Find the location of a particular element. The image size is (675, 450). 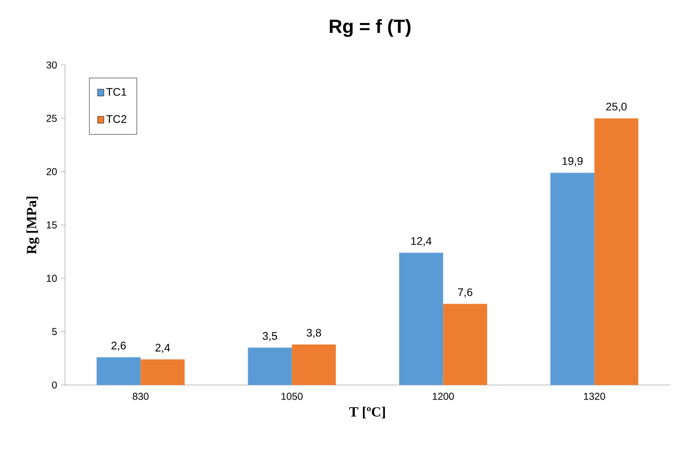

y-tick-label: 0 is located at coordinates (54, 385).